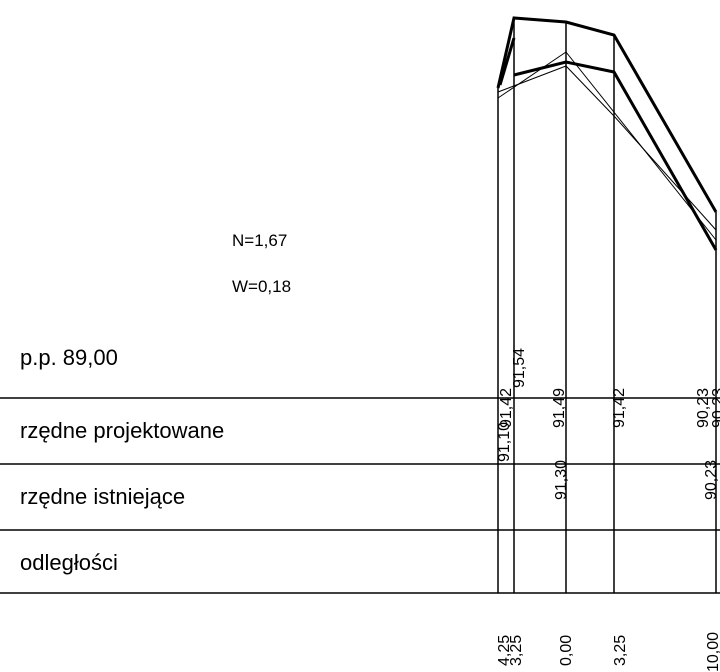 This screenshot has width=720, height=672. Describe the element at coordinates (504, 650) in the screenshot. I see `vertical-value: 4,25` at that location.